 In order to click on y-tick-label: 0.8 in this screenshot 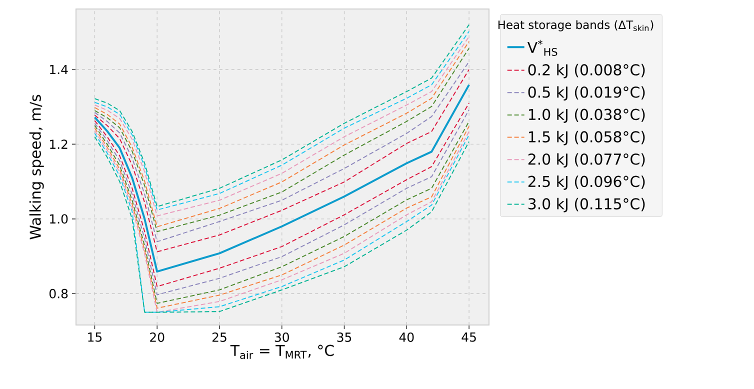, I will do `click(59, 293)`.